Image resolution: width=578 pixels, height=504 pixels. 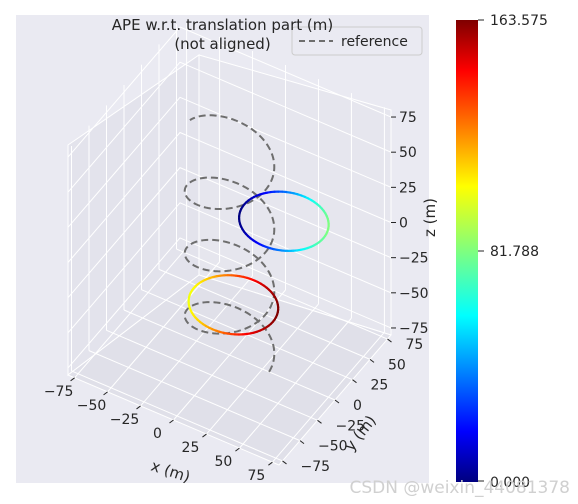 What do you see at coordinates (403, 224) in the screenshot?
I see `z-tick-label: 0` at bounding box center [403, 224].